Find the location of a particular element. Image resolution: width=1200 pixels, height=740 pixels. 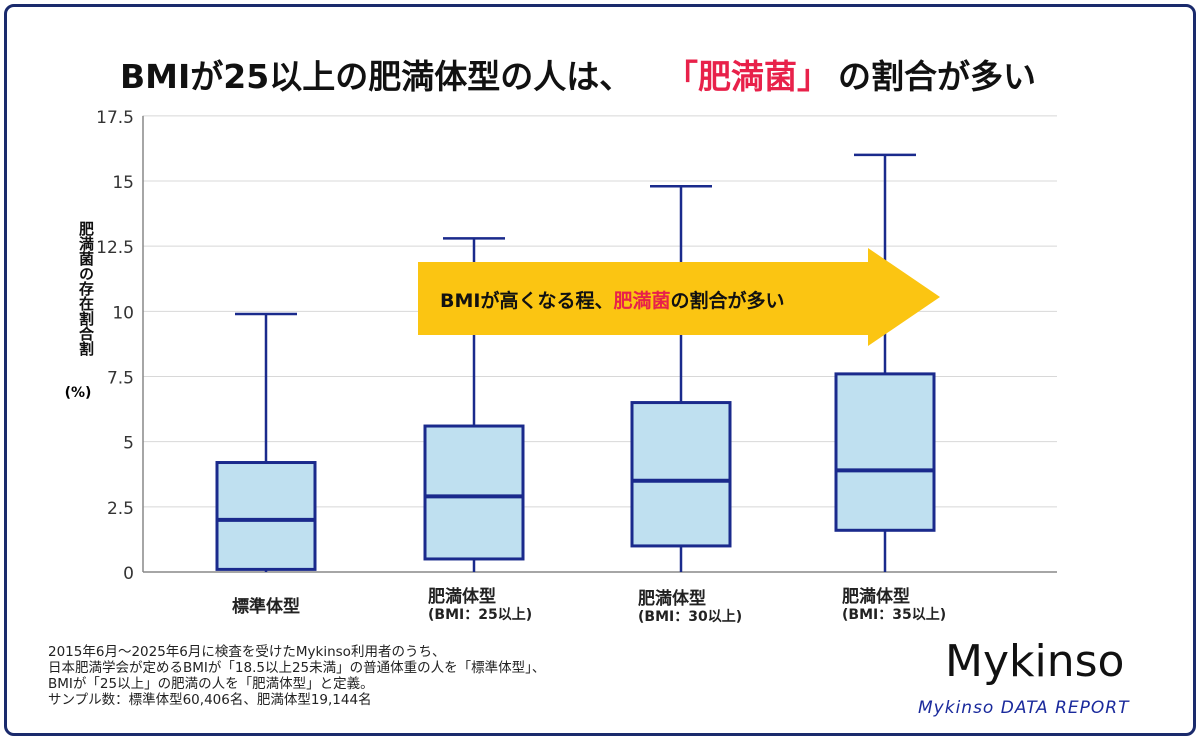

x-sublabel: (BMI：25以上) is located at coordinates (480, 615).